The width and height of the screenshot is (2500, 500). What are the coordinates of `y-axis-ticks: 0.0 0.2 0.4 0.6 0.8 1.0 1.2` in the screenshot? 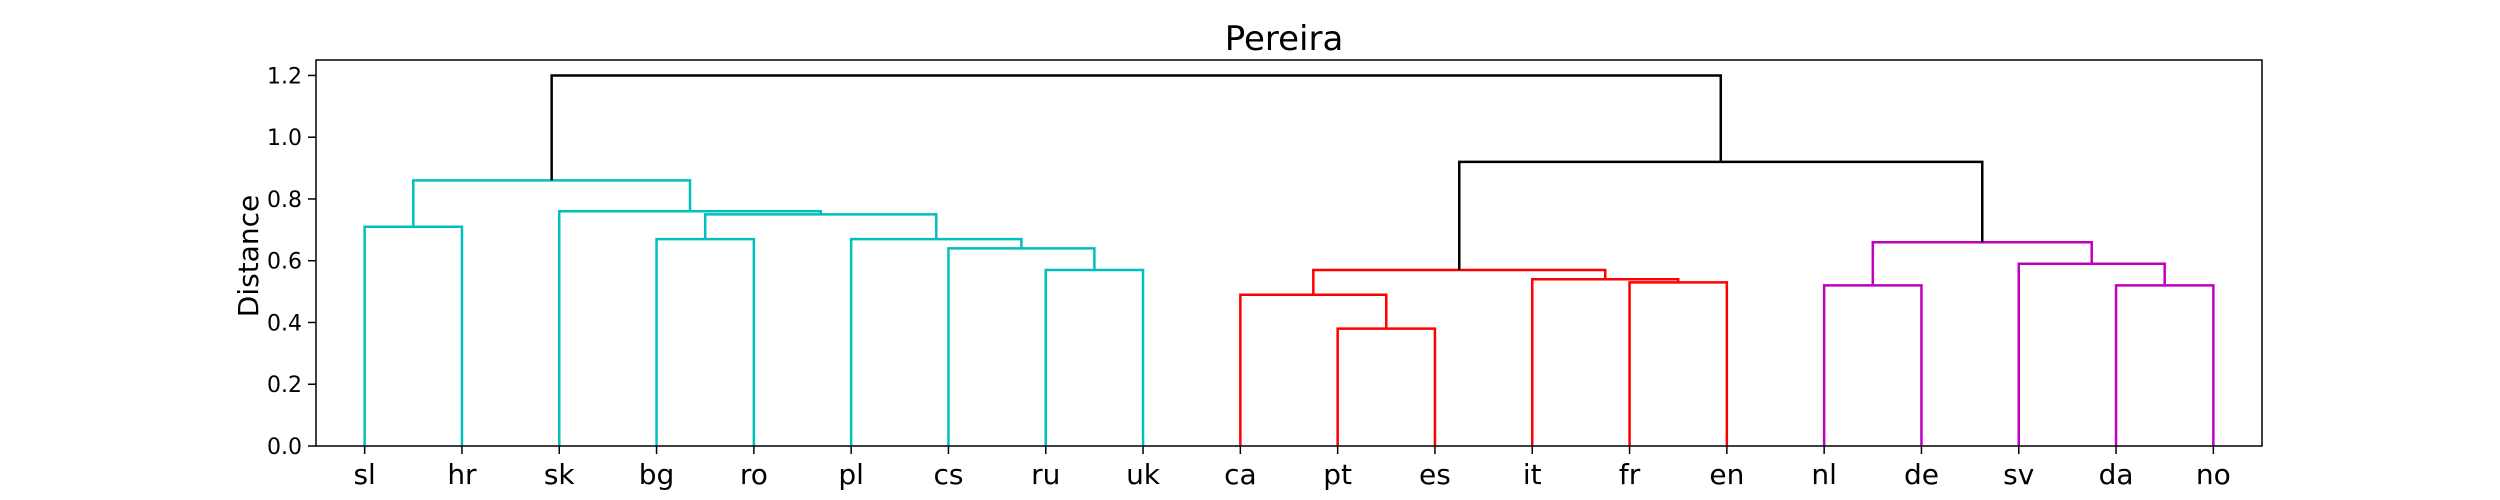 It's located at (291, 262).